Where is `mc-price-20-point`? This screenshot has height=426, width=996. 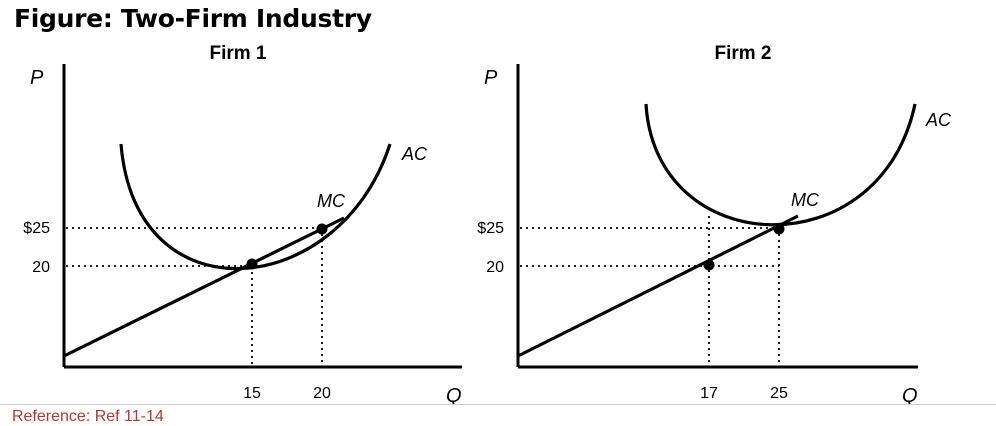 mc-price-20-point is located at coordinates (709, 265).